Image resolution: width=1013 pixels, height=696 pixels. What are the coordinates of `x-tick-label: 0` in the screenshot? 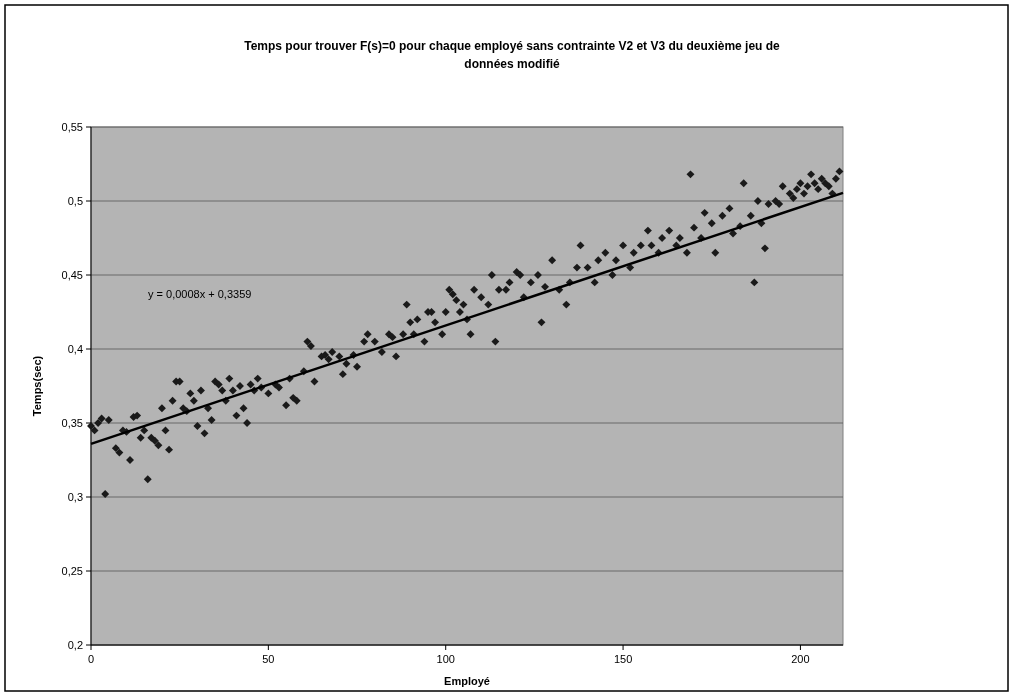 It's located at (91, 659).